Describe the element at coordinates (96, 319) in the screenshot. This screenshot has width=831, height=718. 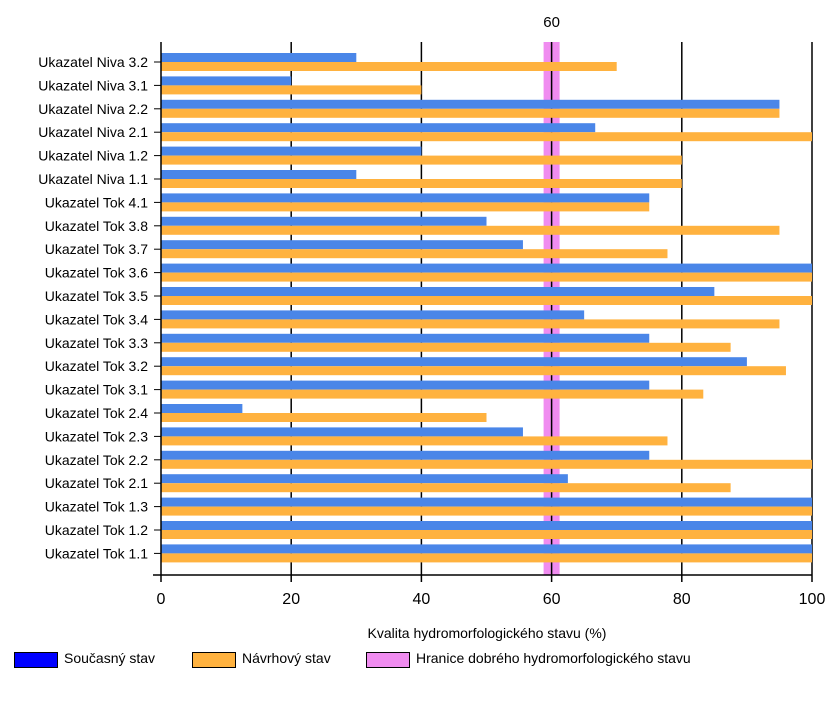
I see `category-label: Ukazatel Tok 3.4` at that location.